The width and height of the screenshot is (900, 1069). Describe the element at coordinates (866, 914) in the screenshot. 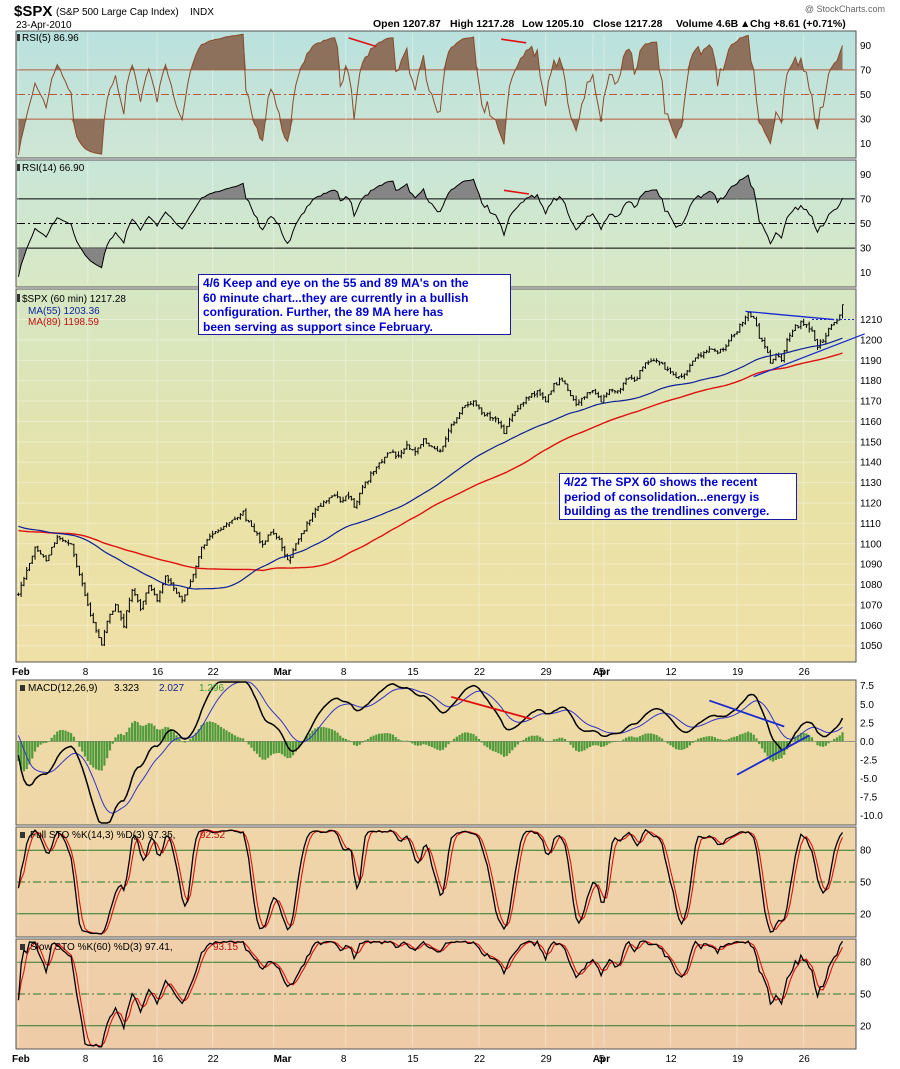

I see `full-sto-tick-label: 20` at that location.